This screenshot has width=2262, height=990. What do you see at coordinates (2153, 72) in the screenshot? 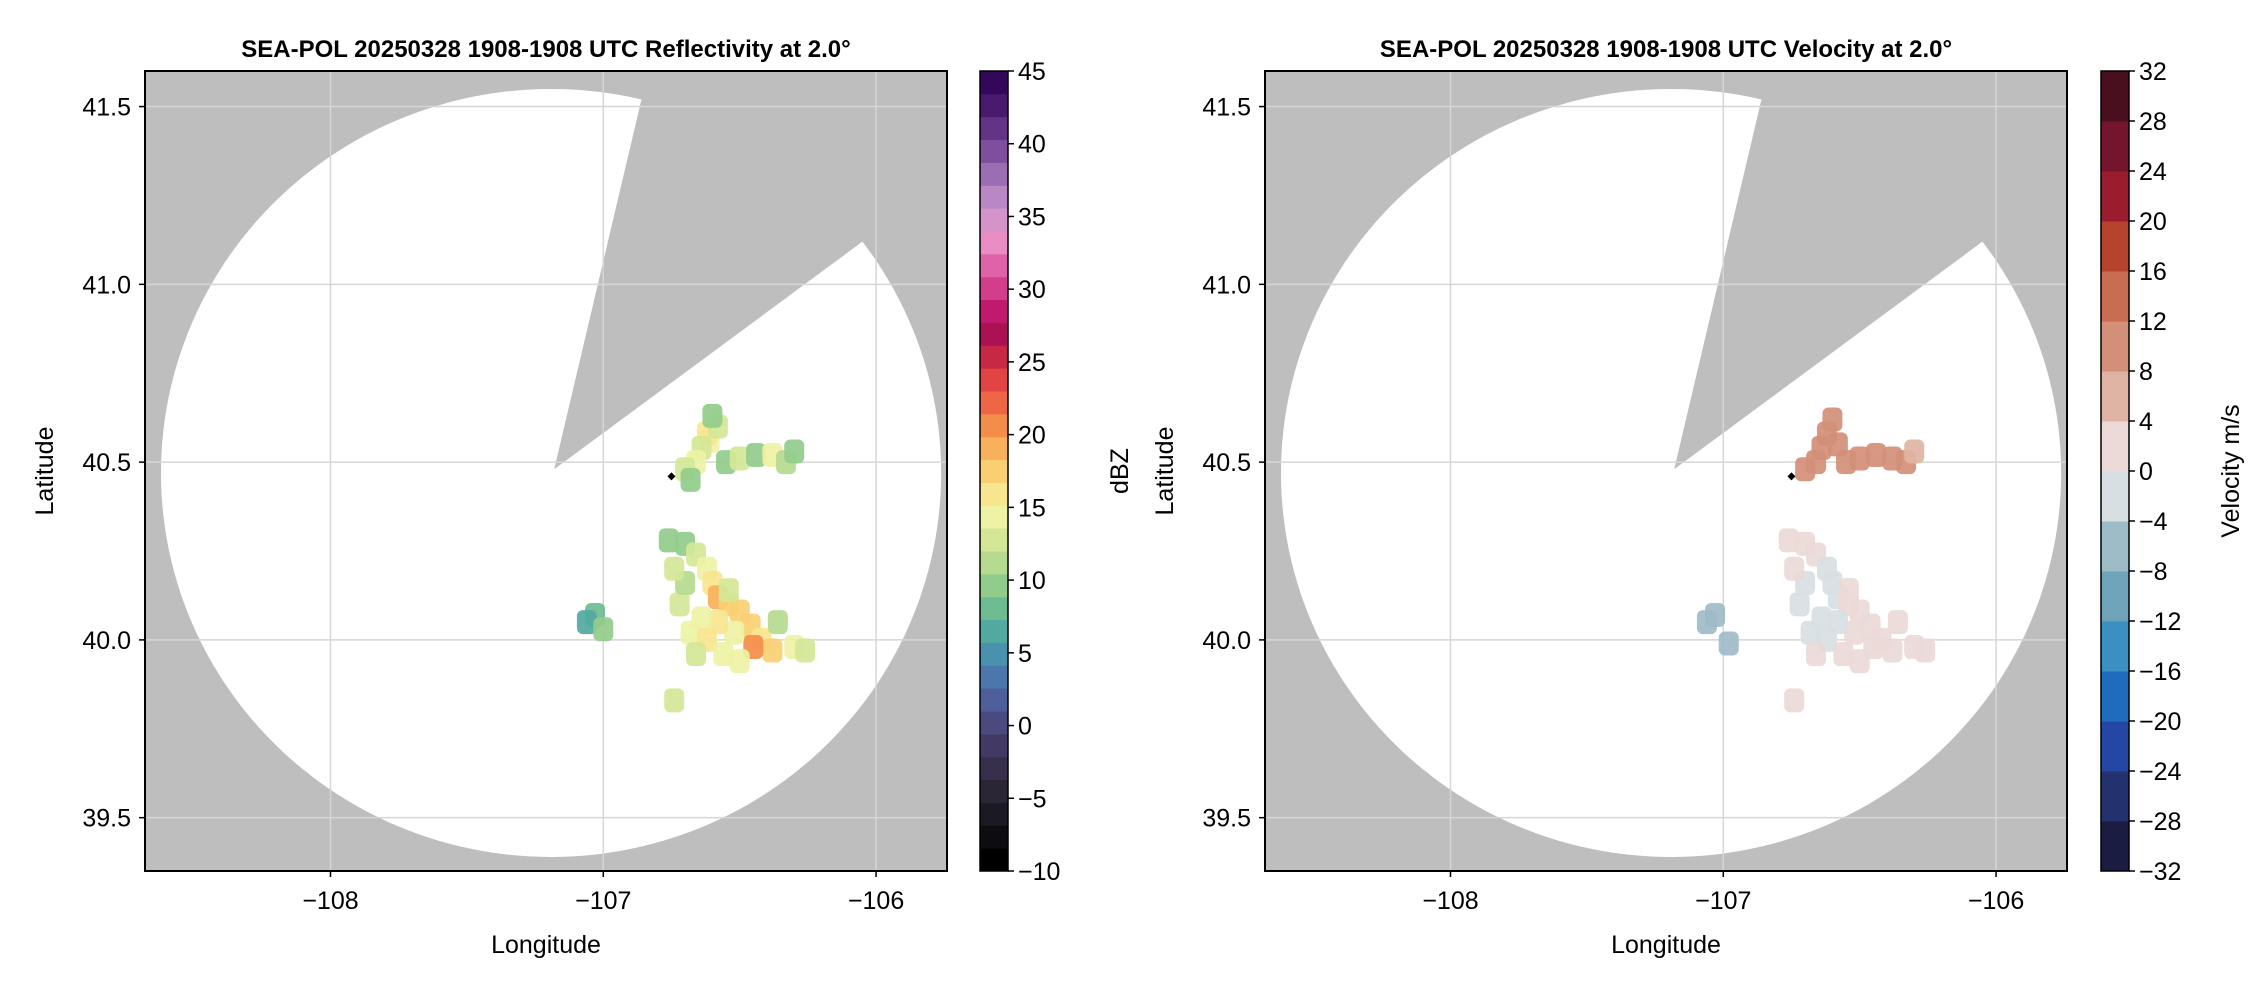
I see `colorbar-tick-label-16: 32` at bounding box center [2153, 72].